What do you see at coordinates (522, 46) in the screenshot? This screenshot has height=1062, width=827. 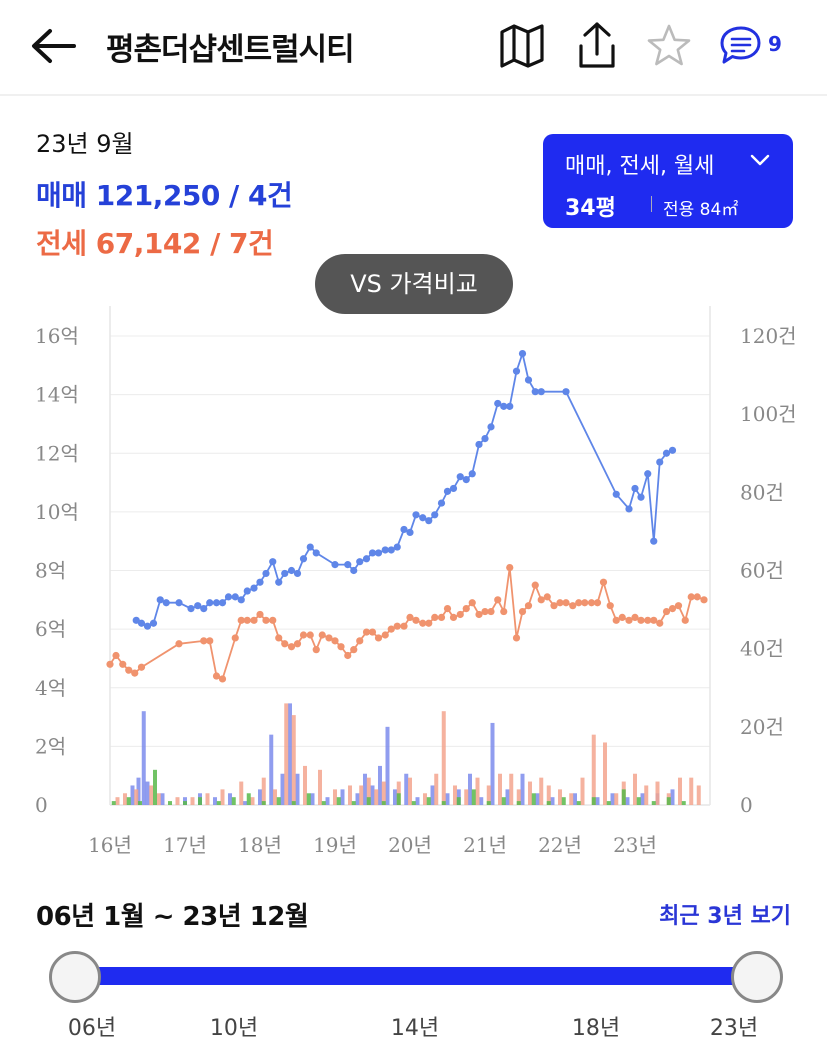 I see `map-button` at bounding box center [522, 46].